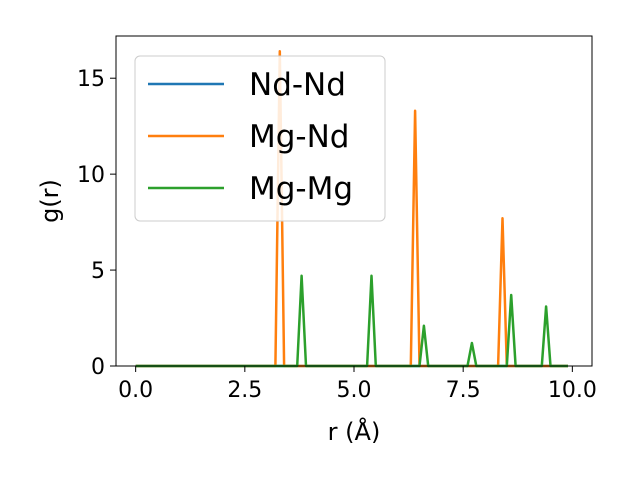  I want to click on x-tick-label: 0.0, so click(135, 390).